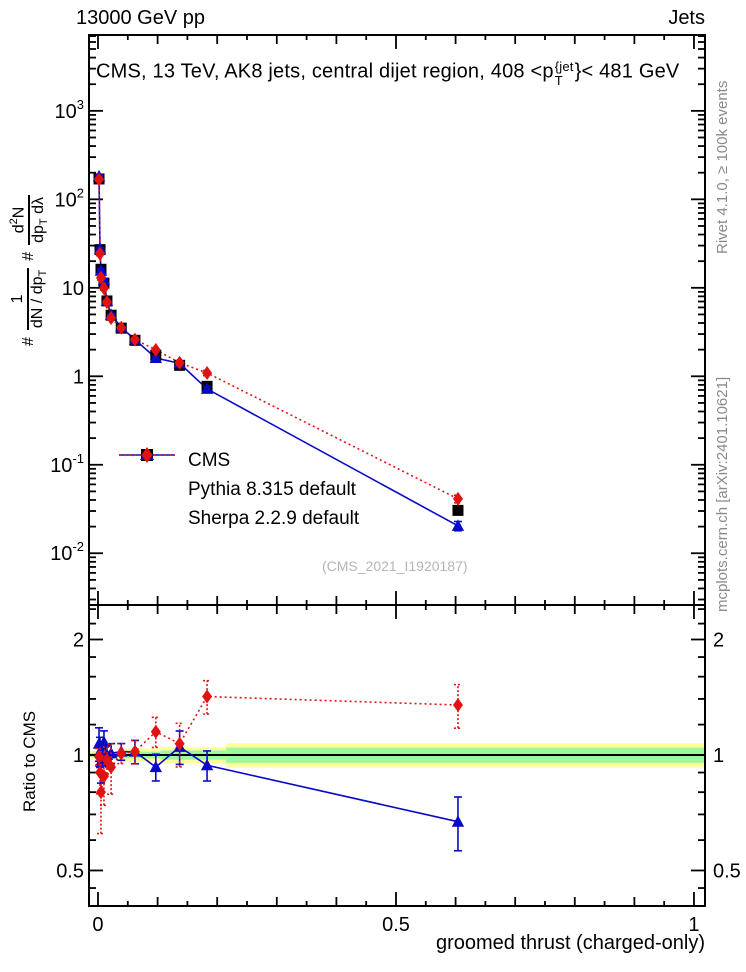  What do you see at coordinates (395, 566) in the screenshot?
I see `watermark: (CMS_2021_I1920187)` at bounding box center [395, 566].